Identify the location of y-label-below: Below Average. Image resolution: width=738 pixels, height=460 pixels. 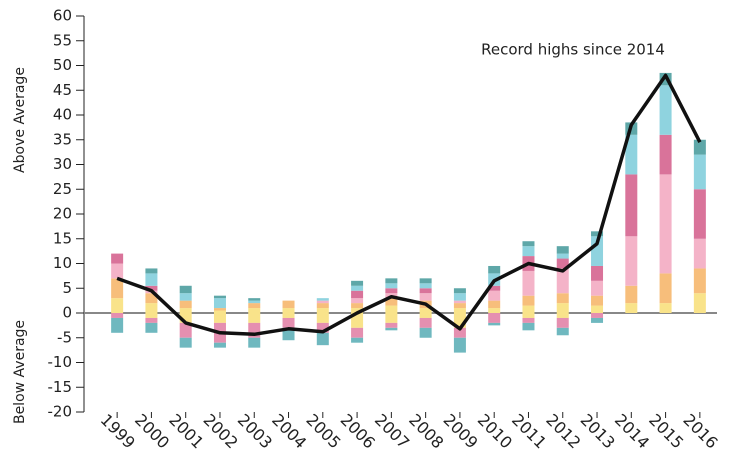
(20, 372).